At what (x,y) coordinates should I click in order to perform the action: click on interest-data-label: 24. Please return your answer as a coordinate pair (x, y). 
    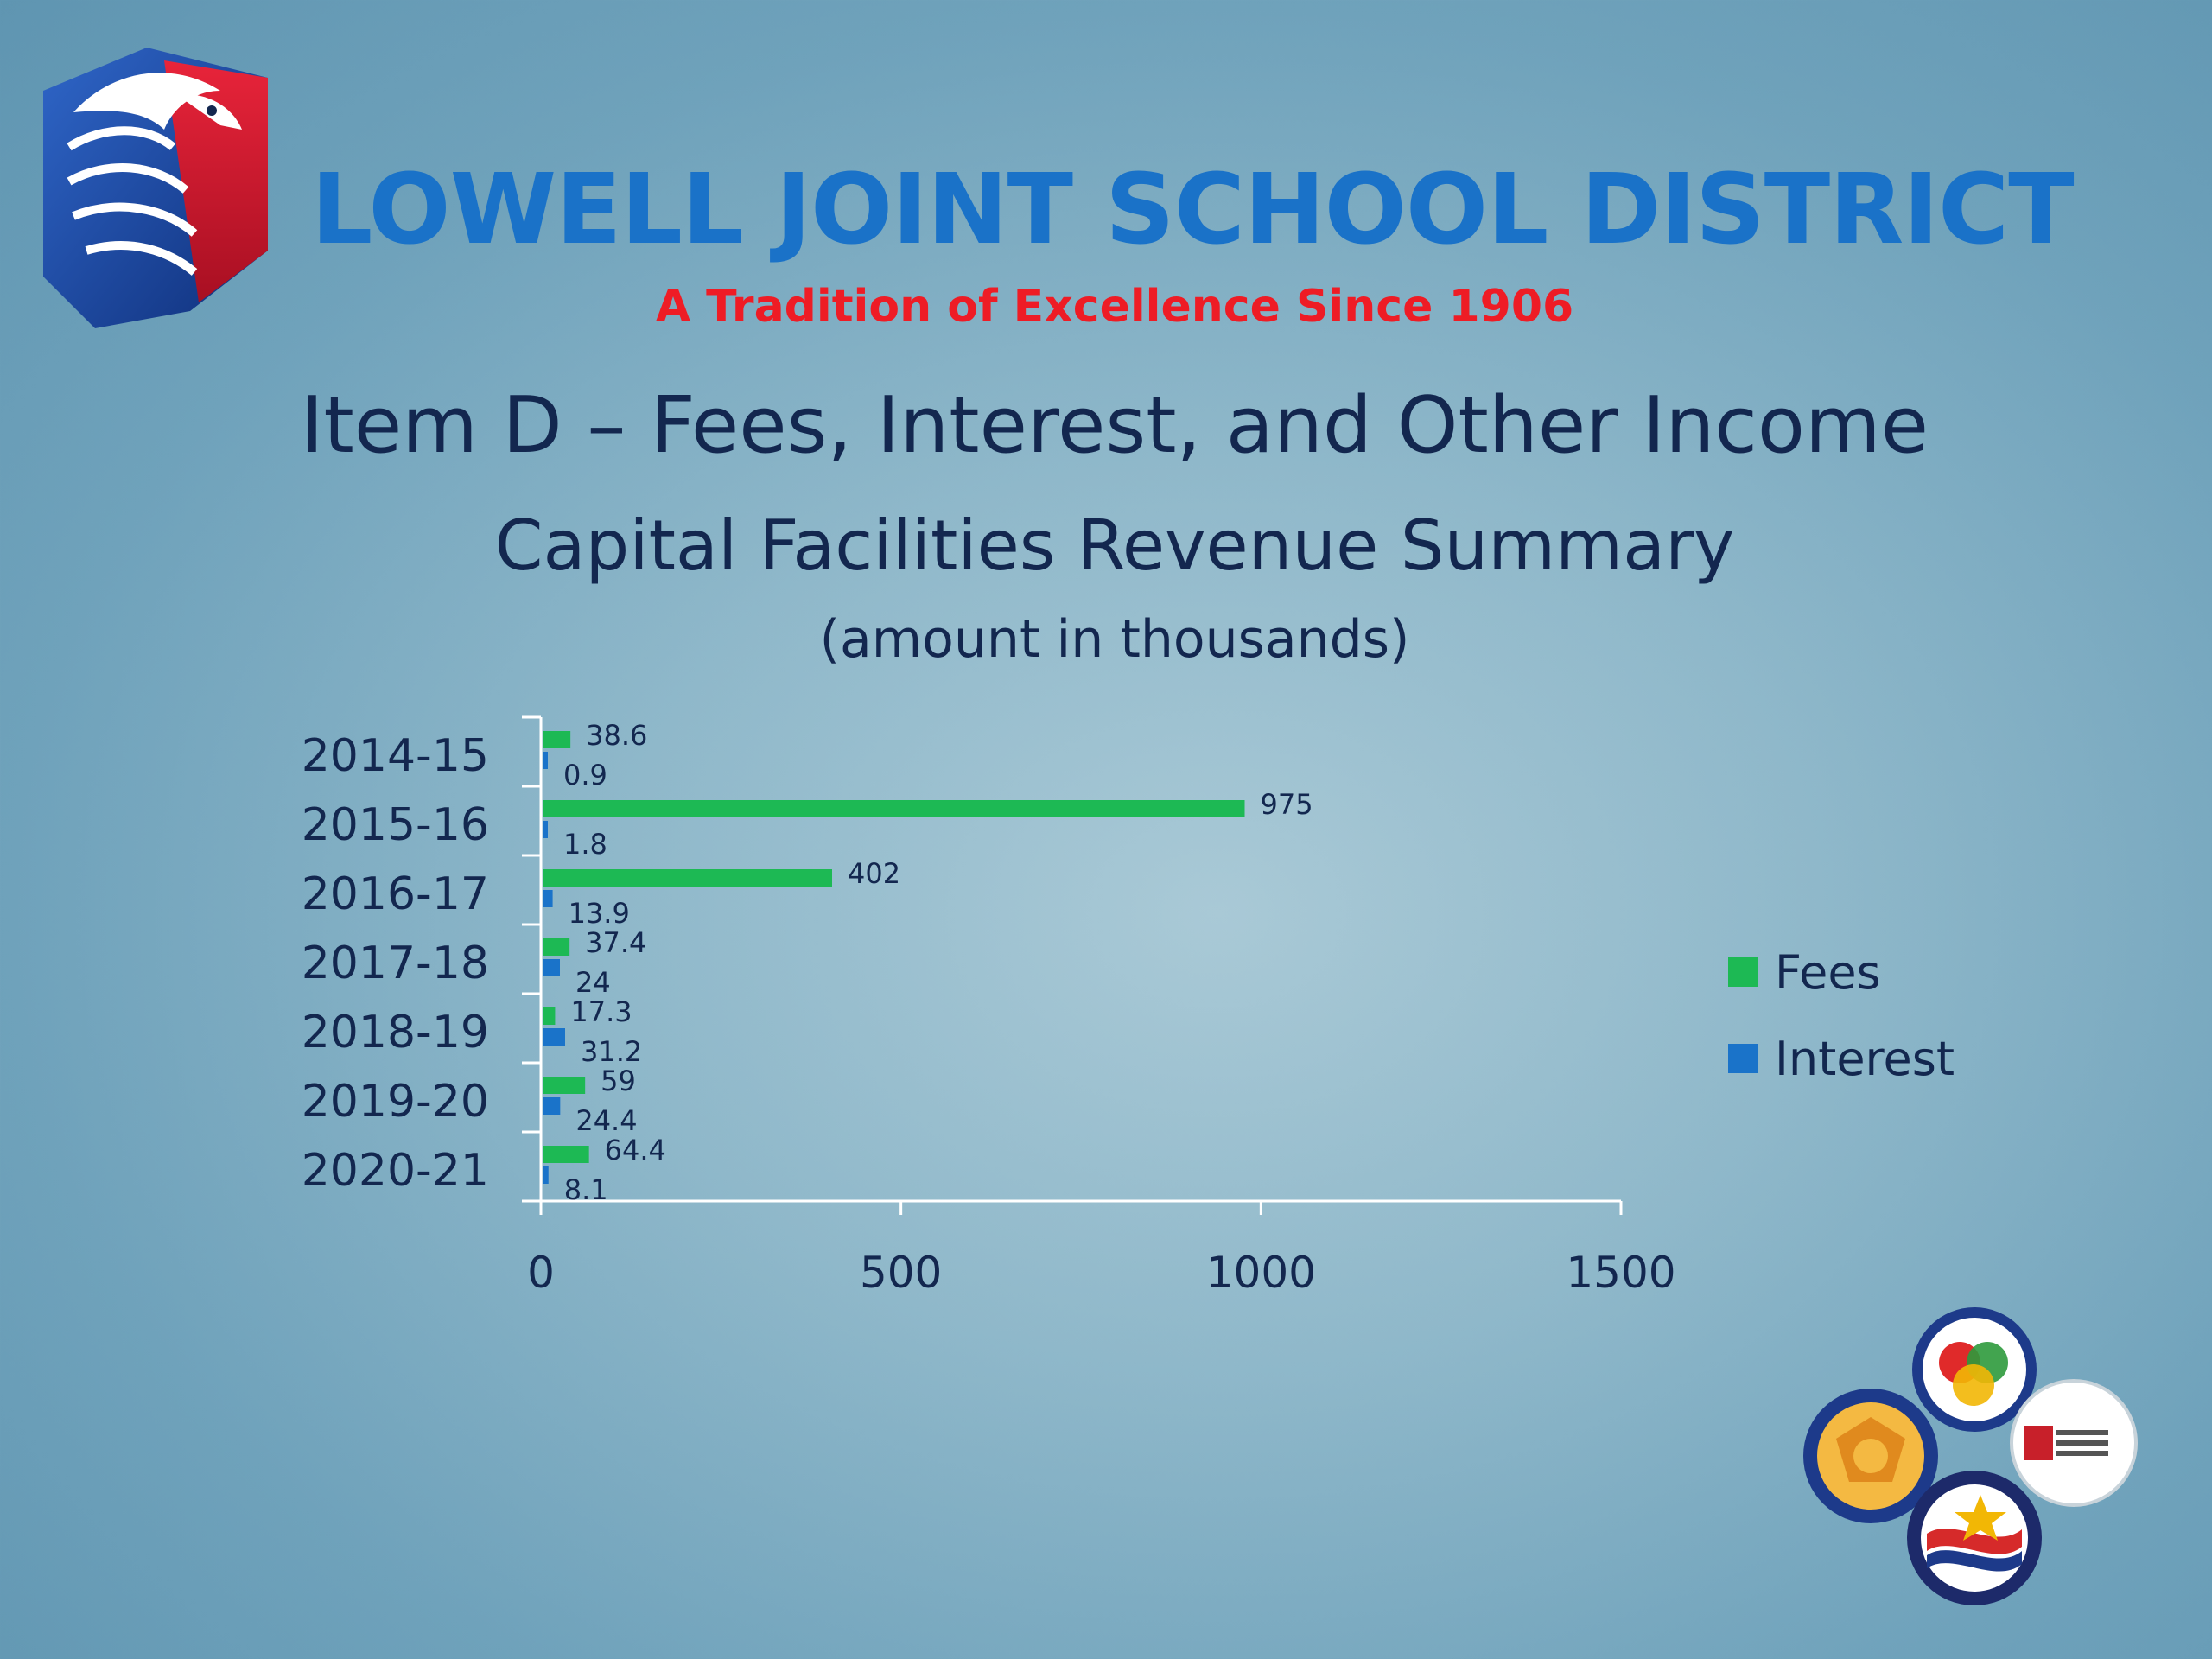
    Looking at the image, I should click on (593, 982).